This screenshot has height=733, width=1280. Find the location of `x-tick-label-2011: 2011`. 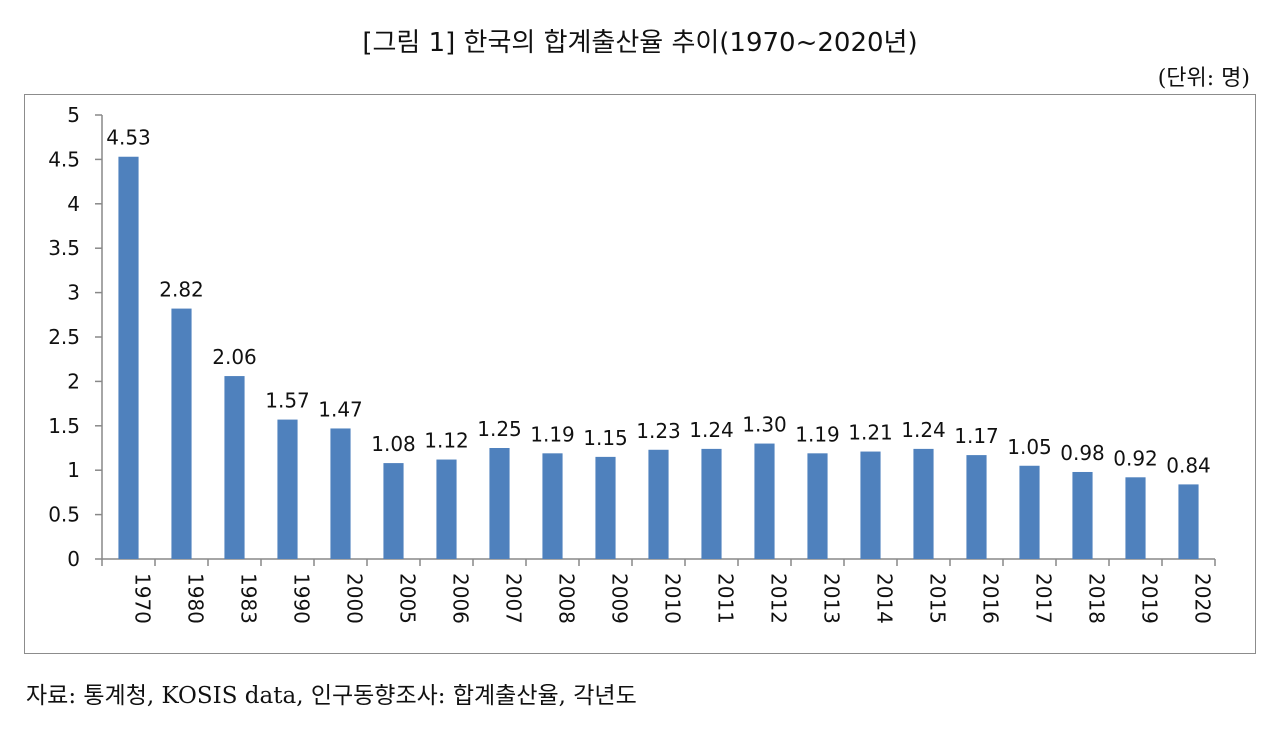

x-tick-label-2011: 2011 is located at coordinates (726, 598).